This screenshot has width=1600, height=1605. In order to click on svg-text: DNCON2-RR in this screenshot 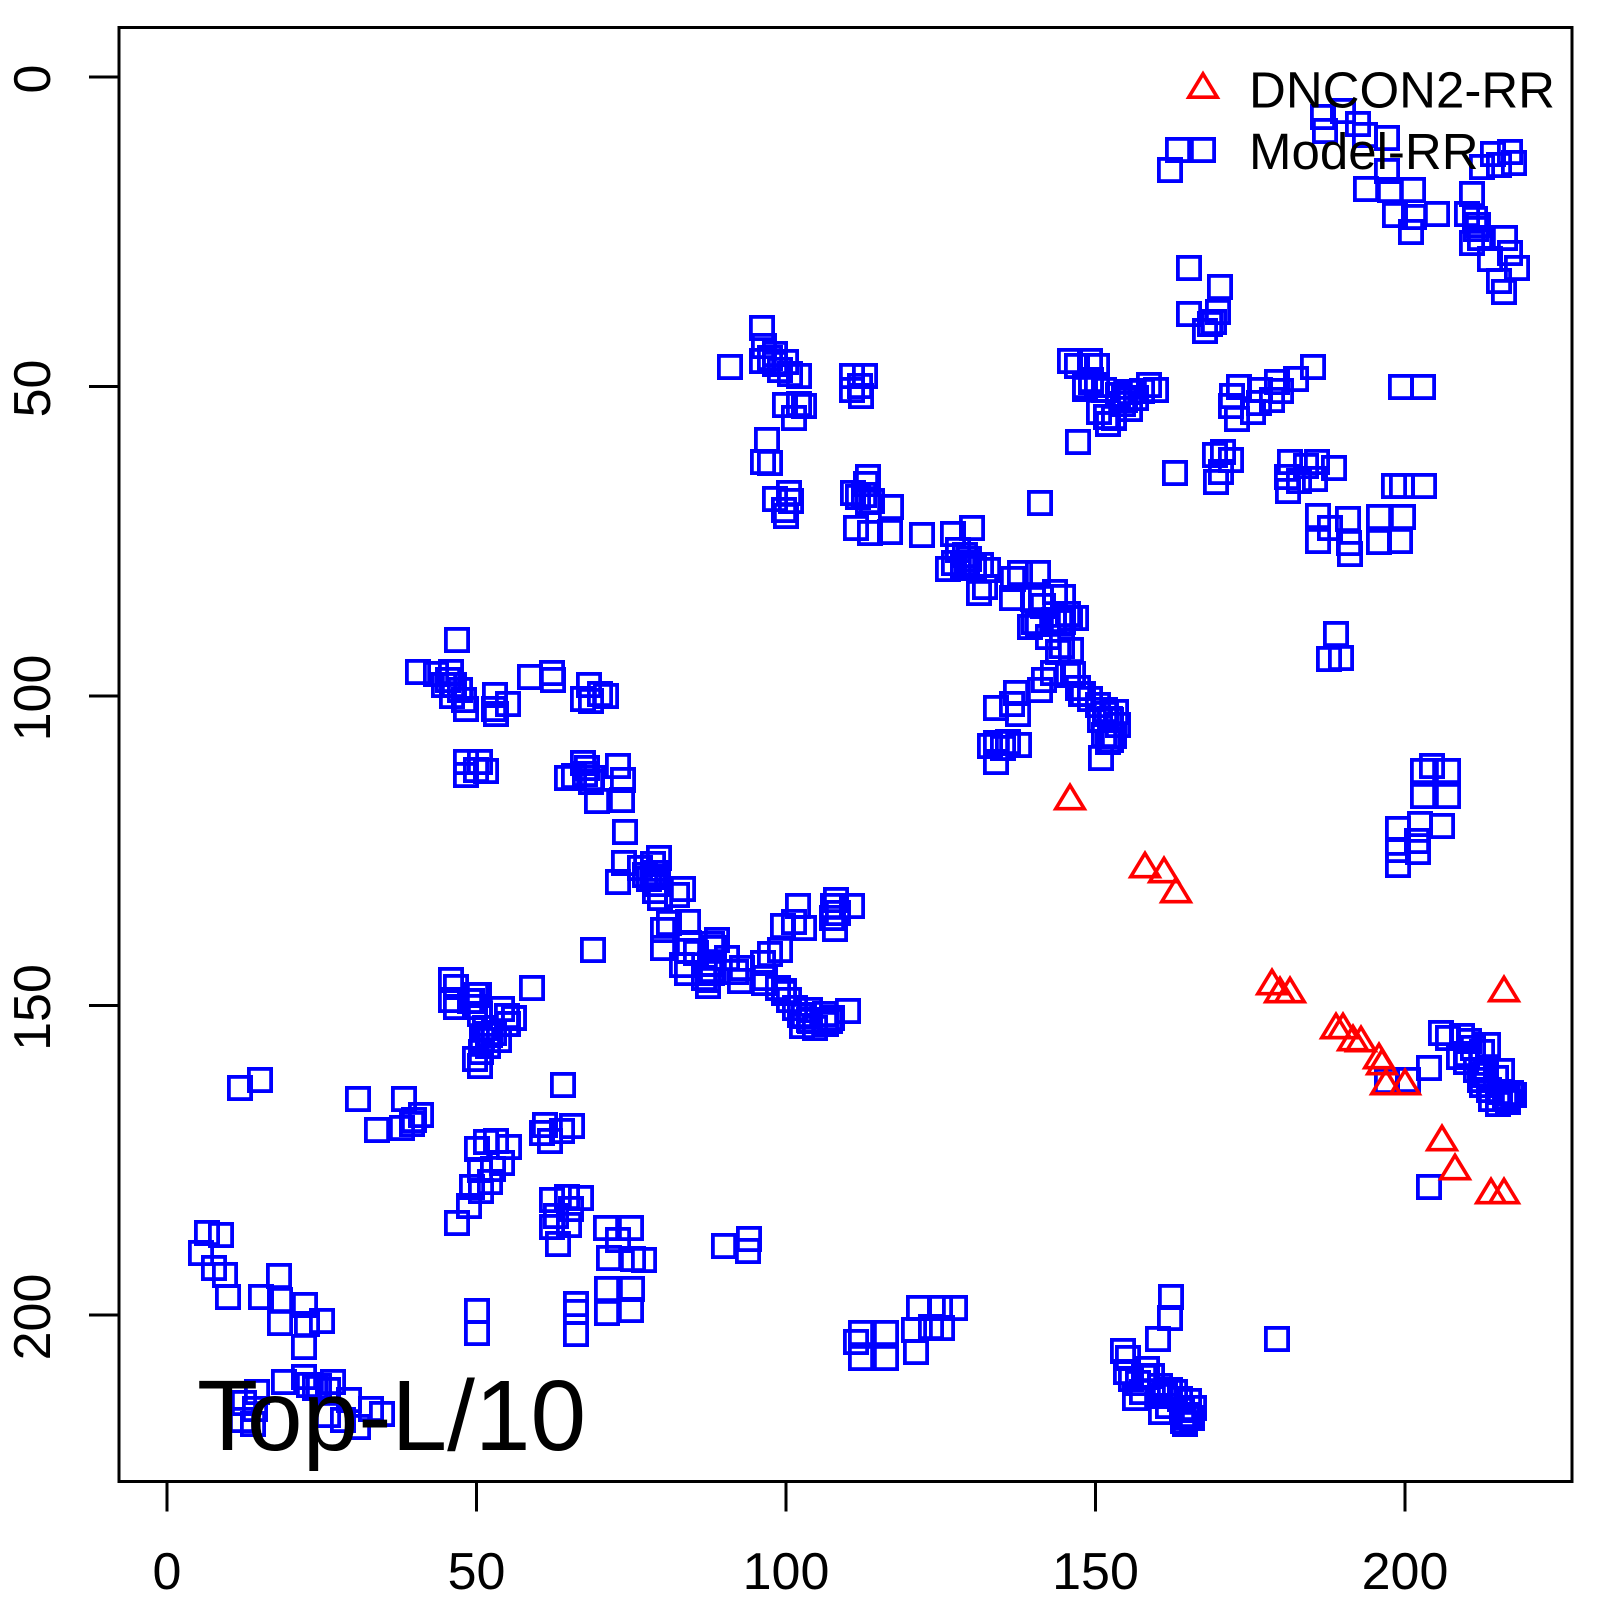, I will do `click(1402, 90)`.